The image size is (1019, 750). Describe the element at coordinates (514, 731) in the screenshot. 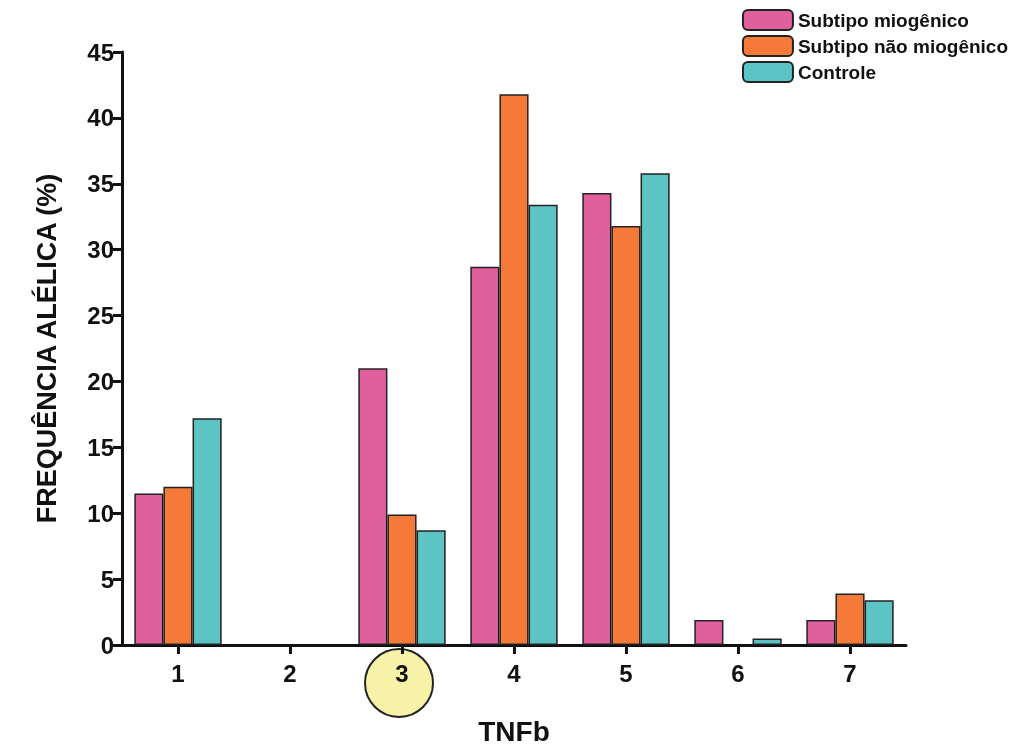

I see `x-axis-title: TNFb` at that location.